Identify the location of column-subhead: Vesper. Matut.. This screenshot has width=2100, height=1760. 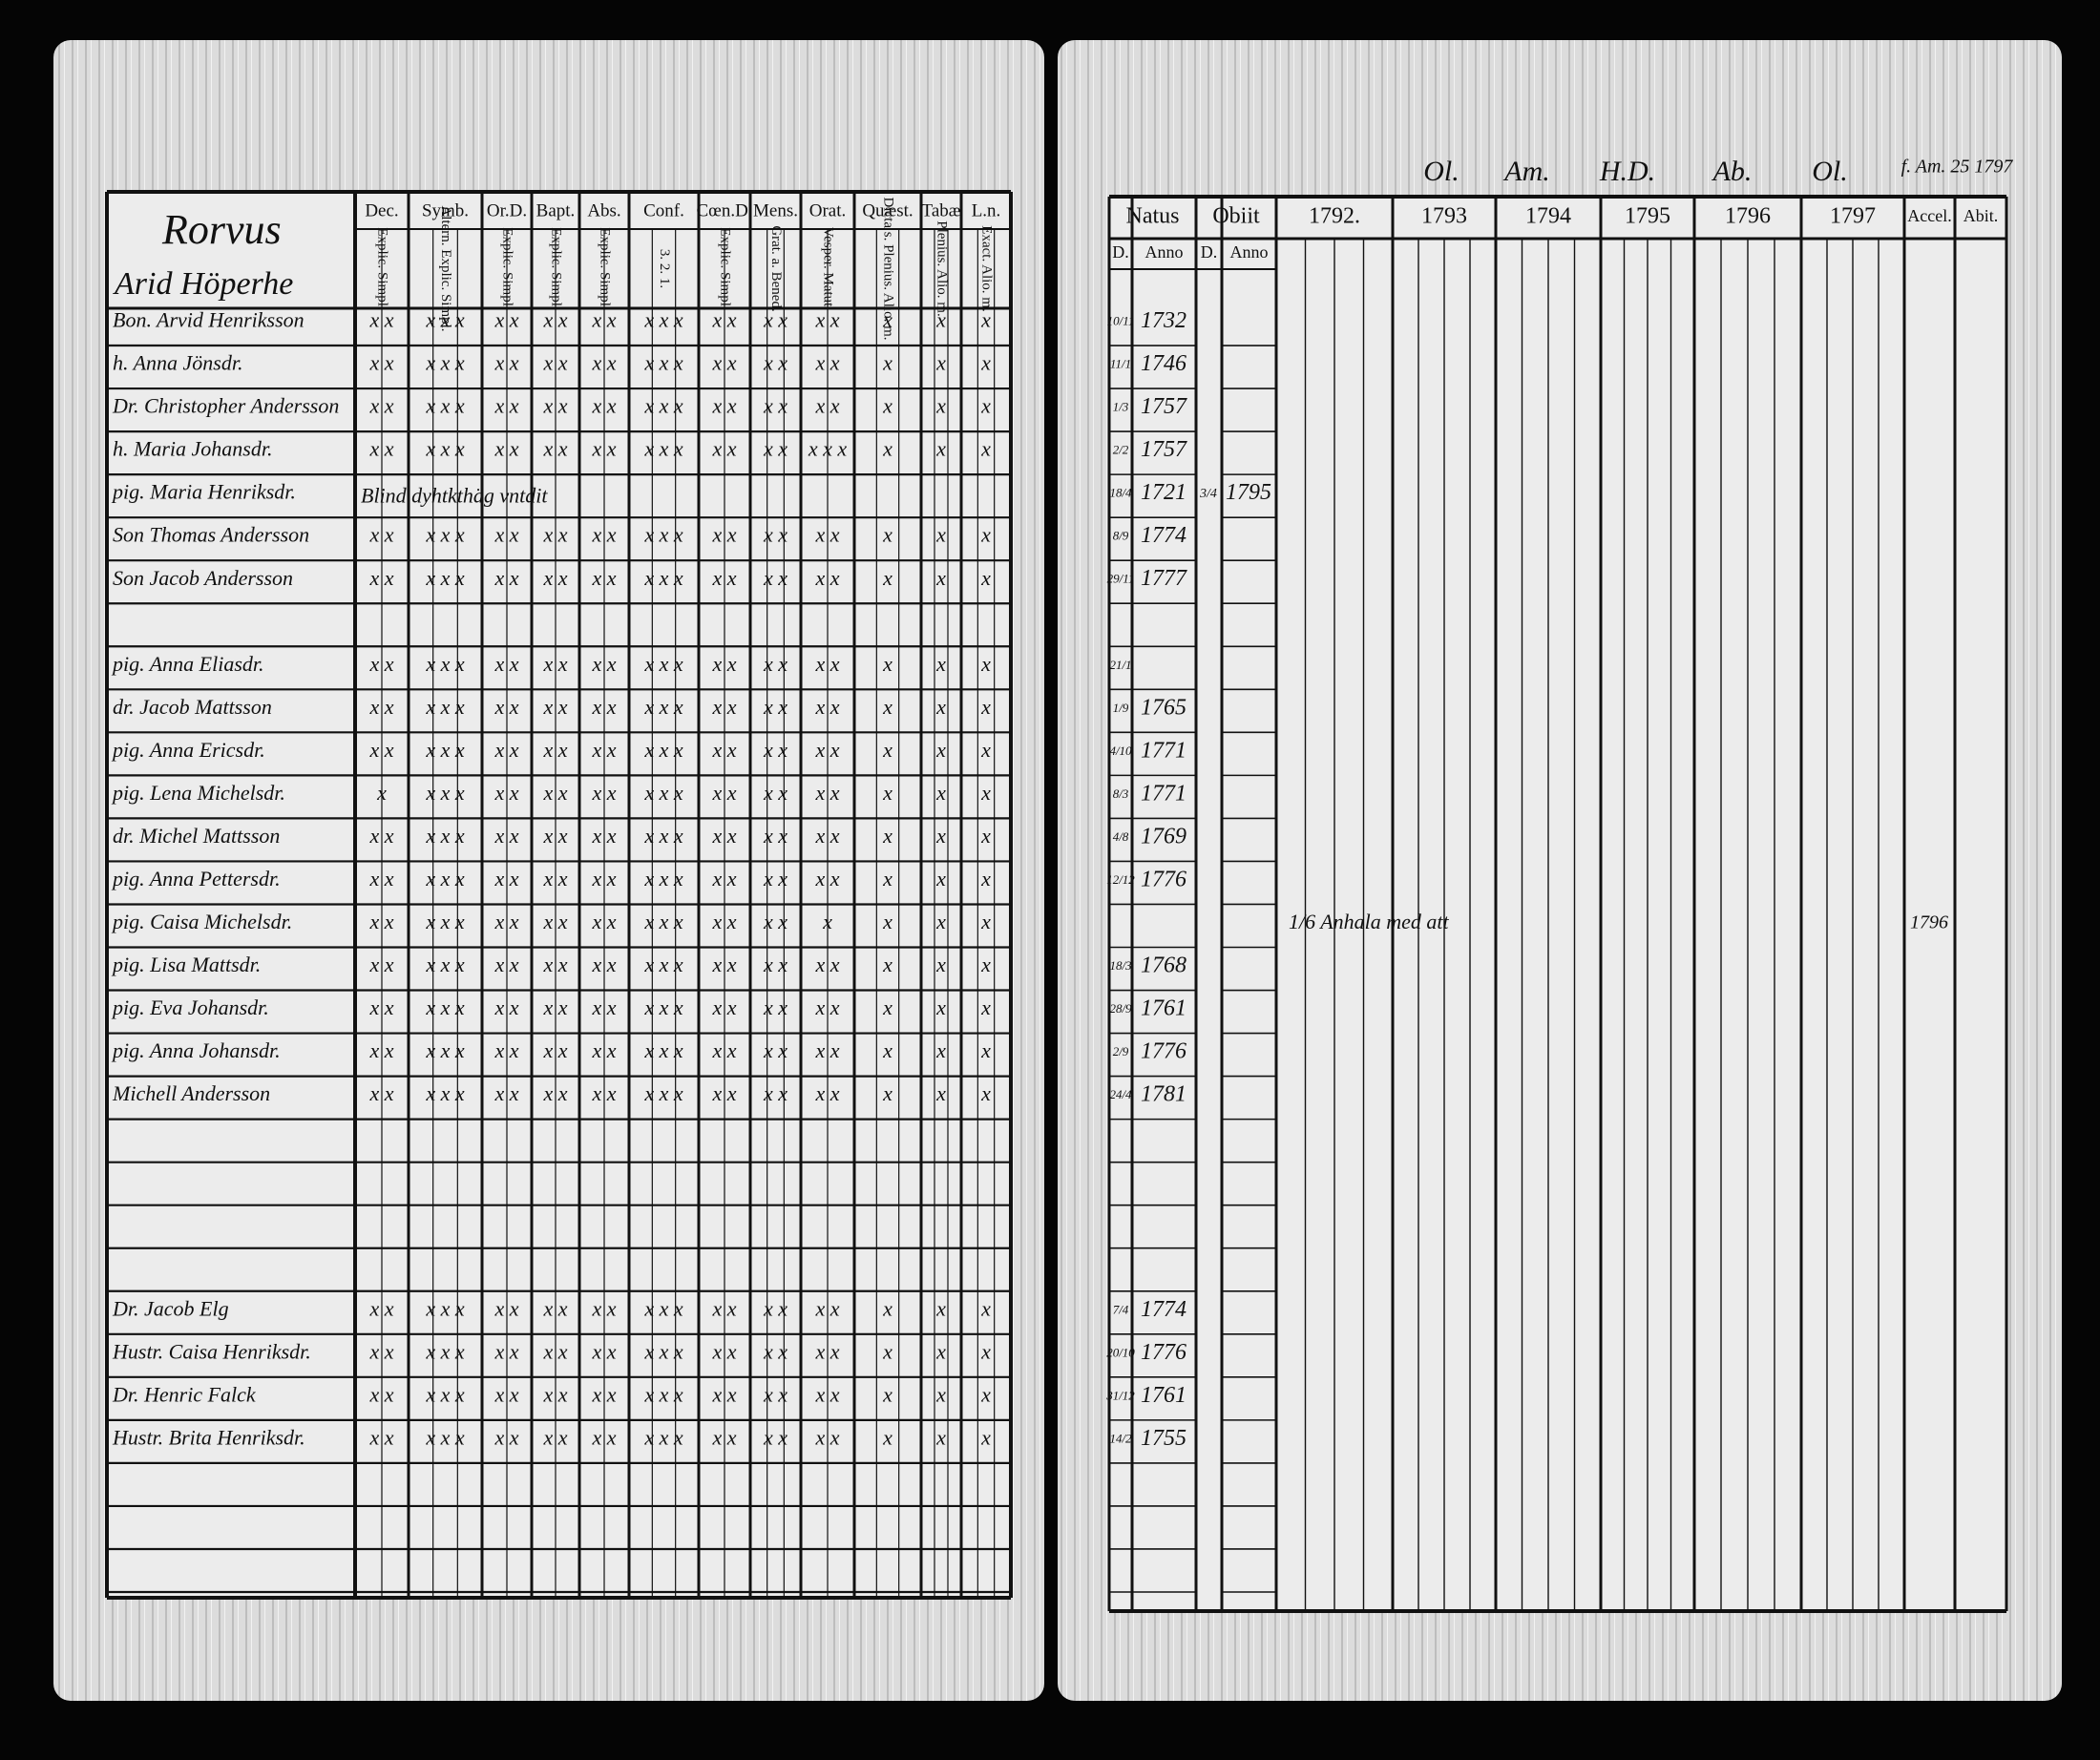
(828, 268).